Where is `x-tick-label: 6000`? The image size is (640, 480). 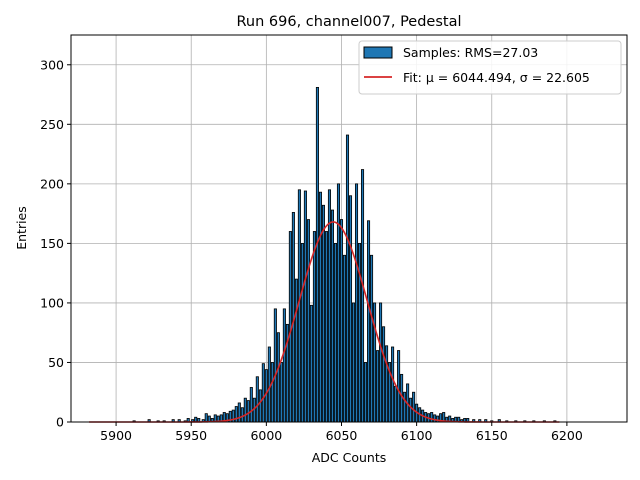
x-tick-label: 6000 is located at coordinates (266, 435).